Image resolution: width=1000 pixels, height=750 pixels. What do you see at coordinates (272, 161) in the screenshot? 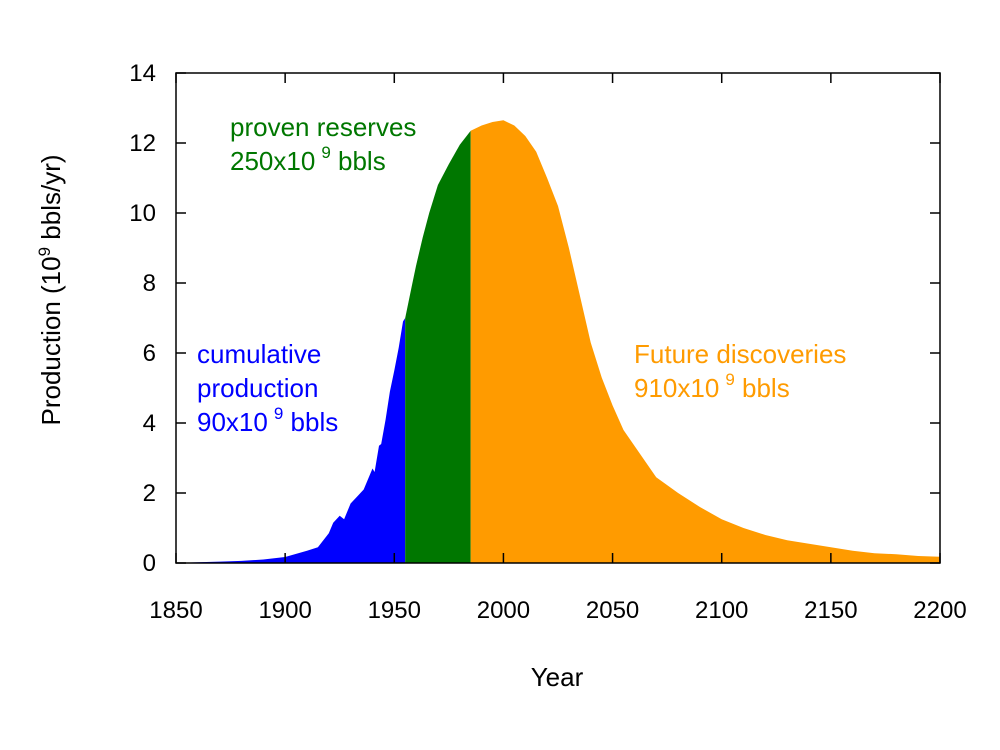
I see `annotation-amount: 250x10` at bounding box center [272, 161].